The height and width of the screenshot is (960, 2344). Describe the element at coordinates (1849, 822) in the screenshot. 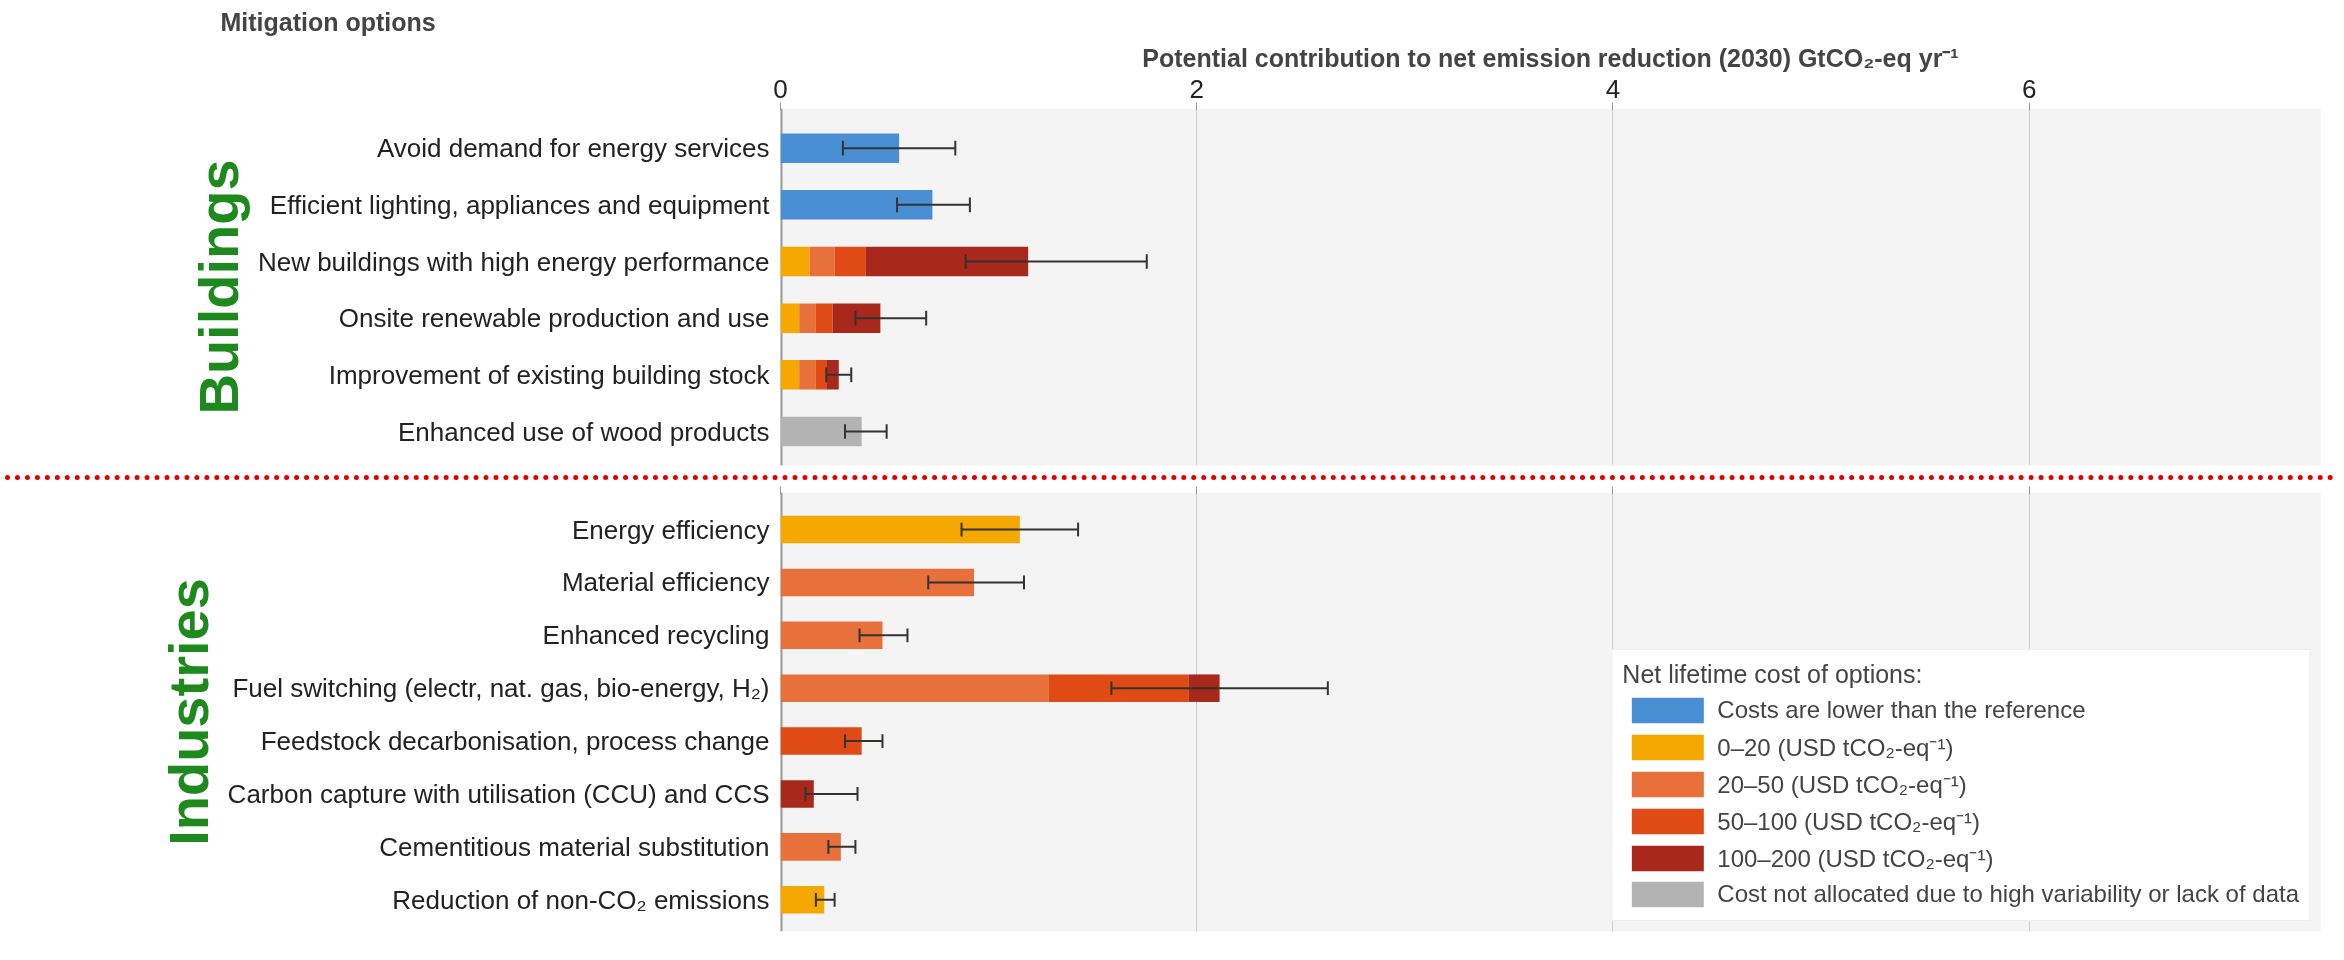

I see `legend-label: 50–100 (USD tCO₂-eq⁻¹)` at that location.